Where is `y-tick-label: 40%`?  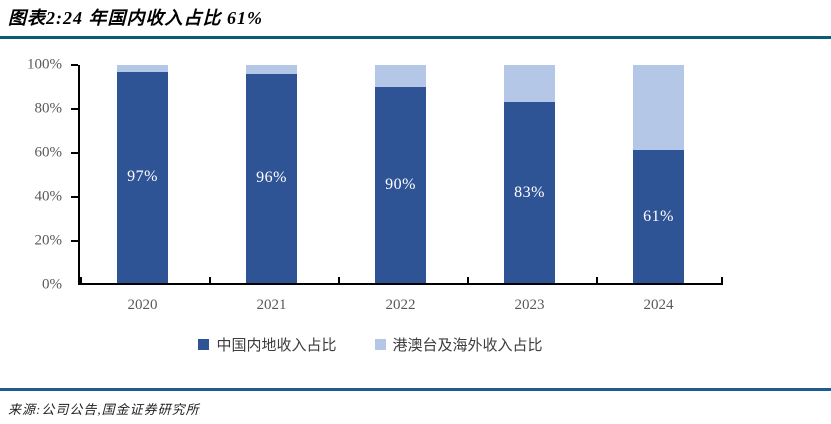 y-tick-label: 40% is located at coordinates (48, 196).